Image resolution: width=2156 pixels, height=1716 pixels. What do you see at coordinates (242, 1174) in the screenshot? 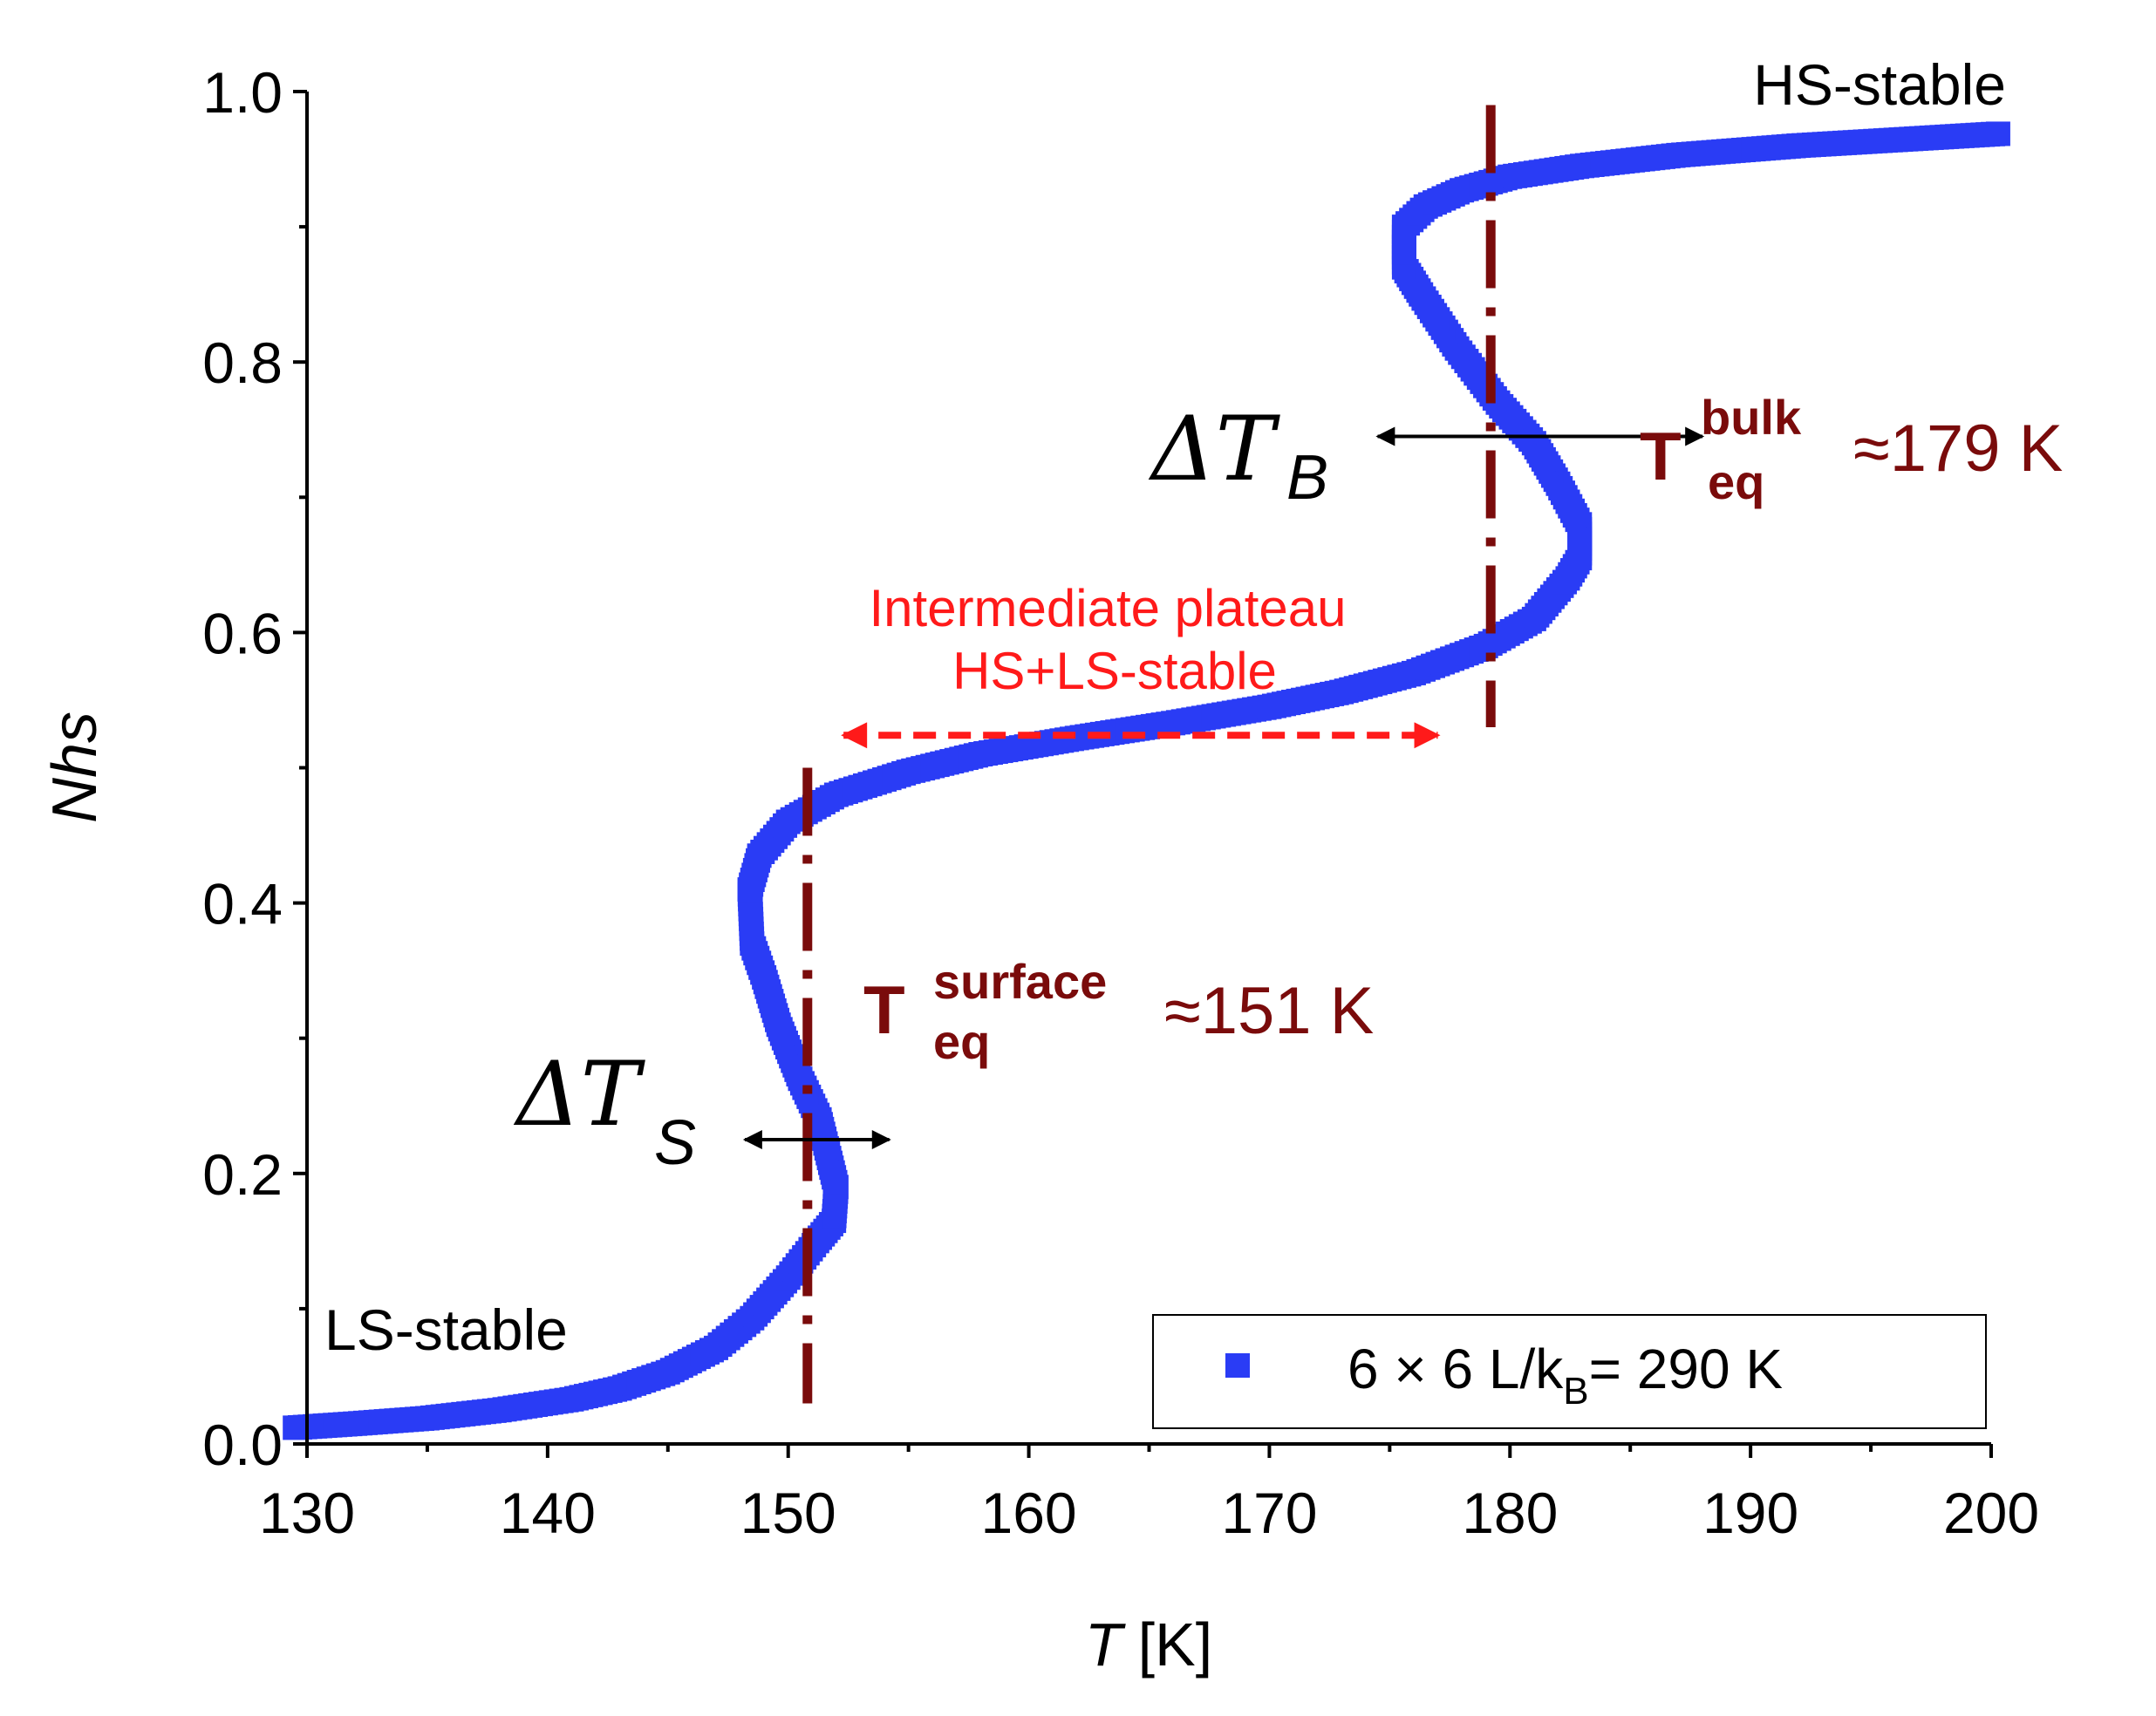
I see `y-tick-label: 0.2` at bounding box center [242, 1174].